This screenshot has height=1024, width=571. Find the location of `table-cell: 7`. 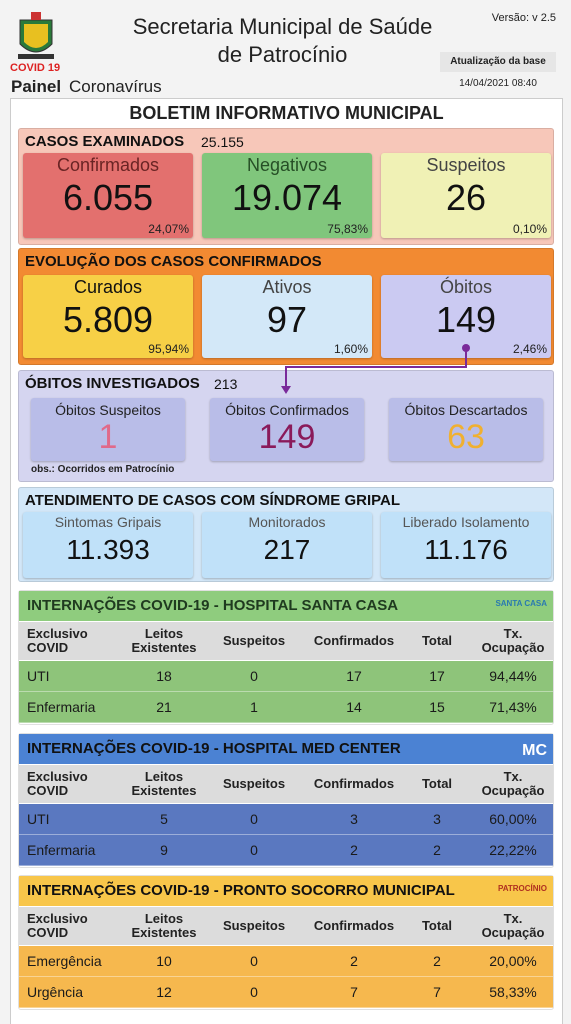

table-cell: 7 is located at coordinates (354, 992).